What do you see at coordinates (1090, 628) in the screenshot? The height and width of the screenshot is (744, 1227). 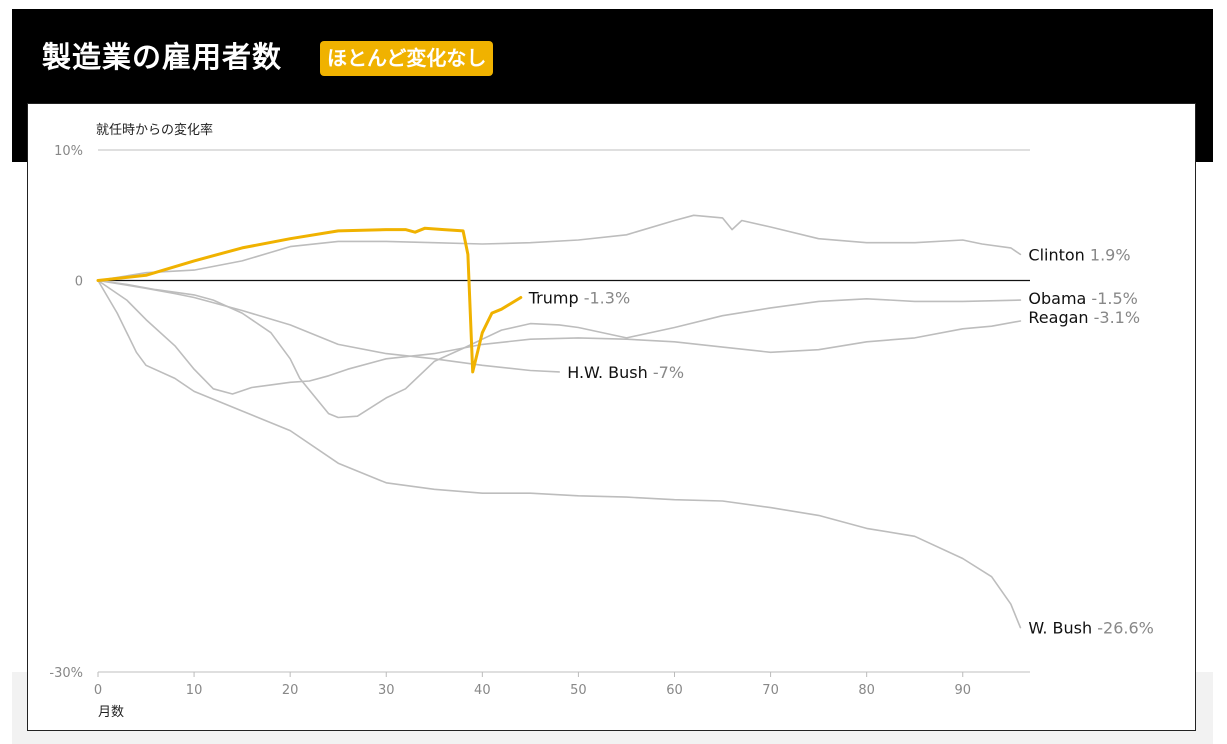 I see `end-label-w-bush: W. Bush -26.6%` at bounding box center [1090, 628].